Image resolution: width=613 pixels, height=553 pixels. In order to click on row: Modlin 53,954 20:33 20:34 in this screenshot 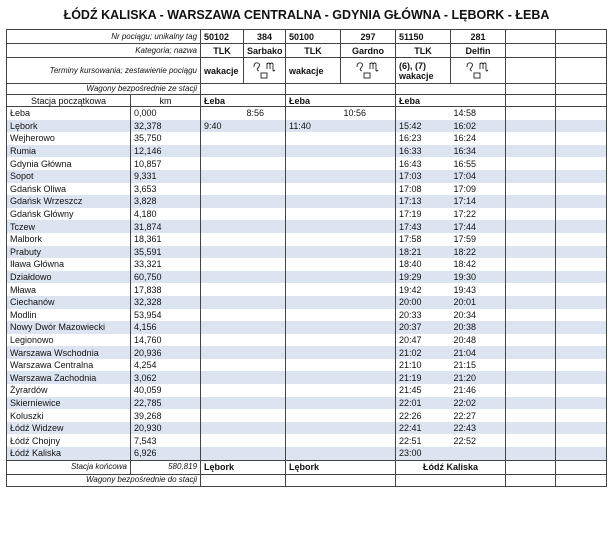, I will do `click(307, 315)`.